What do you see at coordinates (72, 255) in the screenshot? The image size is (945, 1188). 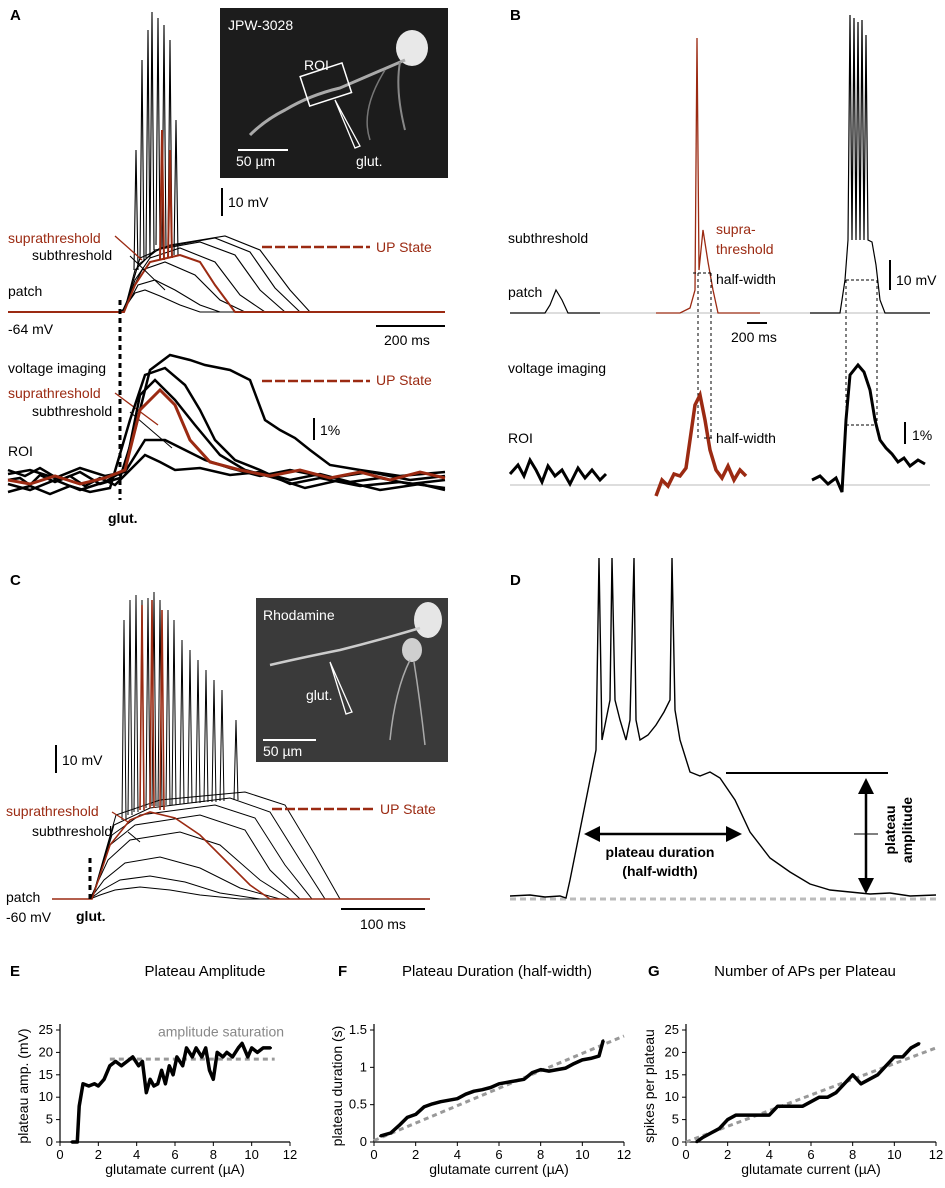 I see `a-subthreshold-label: subthreshold` at bounding box center [72, 255].